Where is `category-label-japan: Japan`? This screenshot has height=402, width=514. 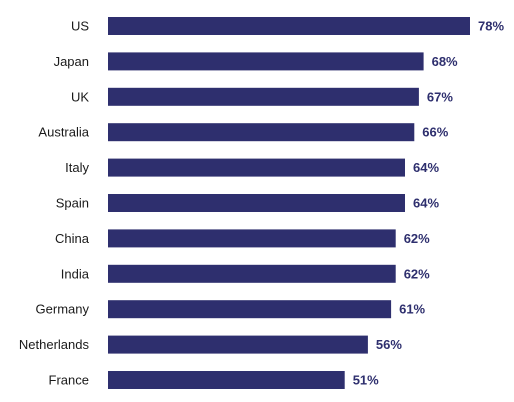 category-label-japan: Japan is located at coordinates (71, 61).